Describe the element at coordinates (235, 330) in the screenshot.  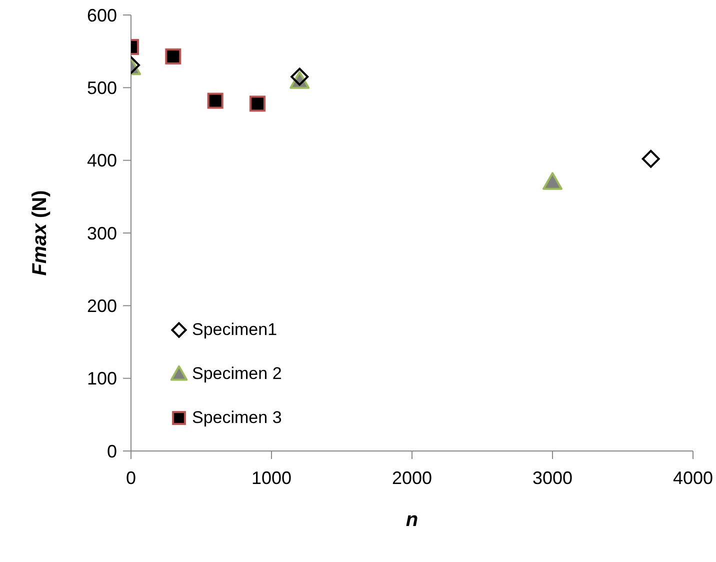
I see `legend-label: Specimen1` at that location.